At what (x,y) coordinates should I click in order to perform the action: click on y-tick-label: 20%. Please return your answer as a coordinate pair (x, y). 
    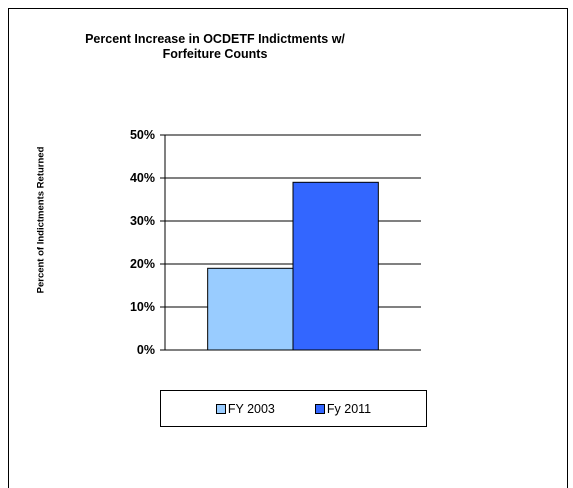
    Looking at the image, I should click on (142, 264).